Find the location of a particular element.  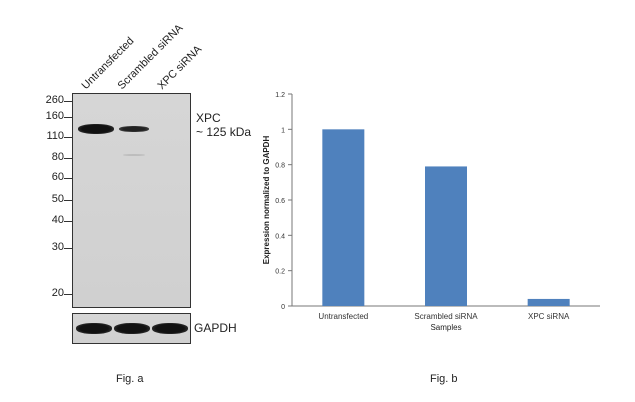

fig-b-caption: Fig. b is located at coordinates (444, 379).